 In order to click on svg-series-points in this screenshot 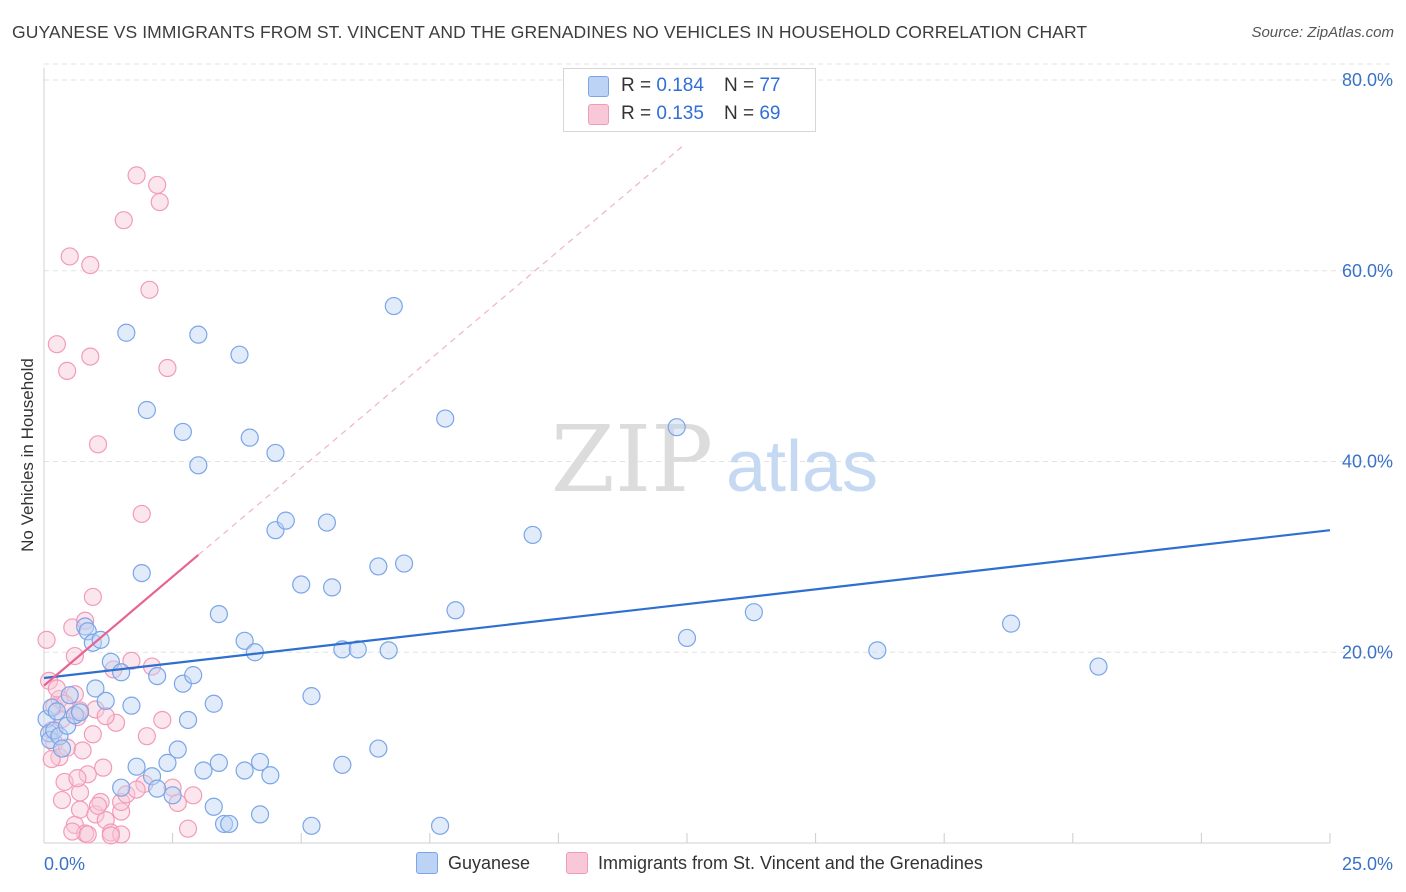, I will do `click(120, 505)`.